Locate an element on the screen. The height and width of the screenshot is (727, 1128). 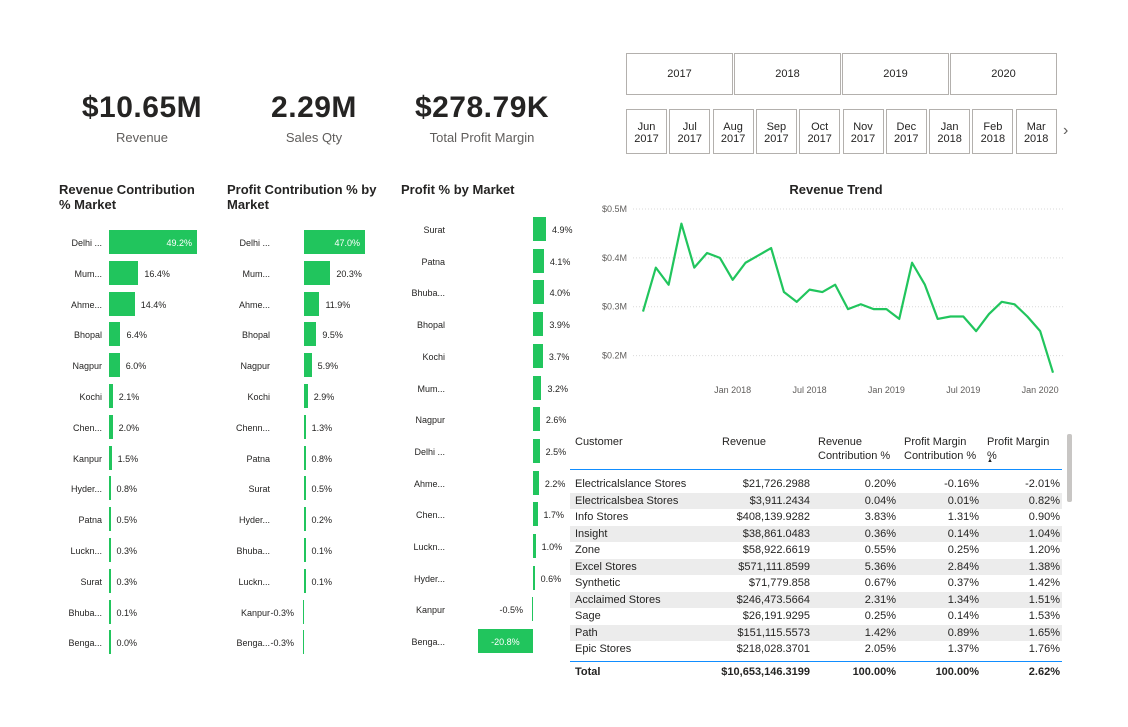
header-profit-margin-pct: Profit Margin % is located at coordinates (1018, 449).